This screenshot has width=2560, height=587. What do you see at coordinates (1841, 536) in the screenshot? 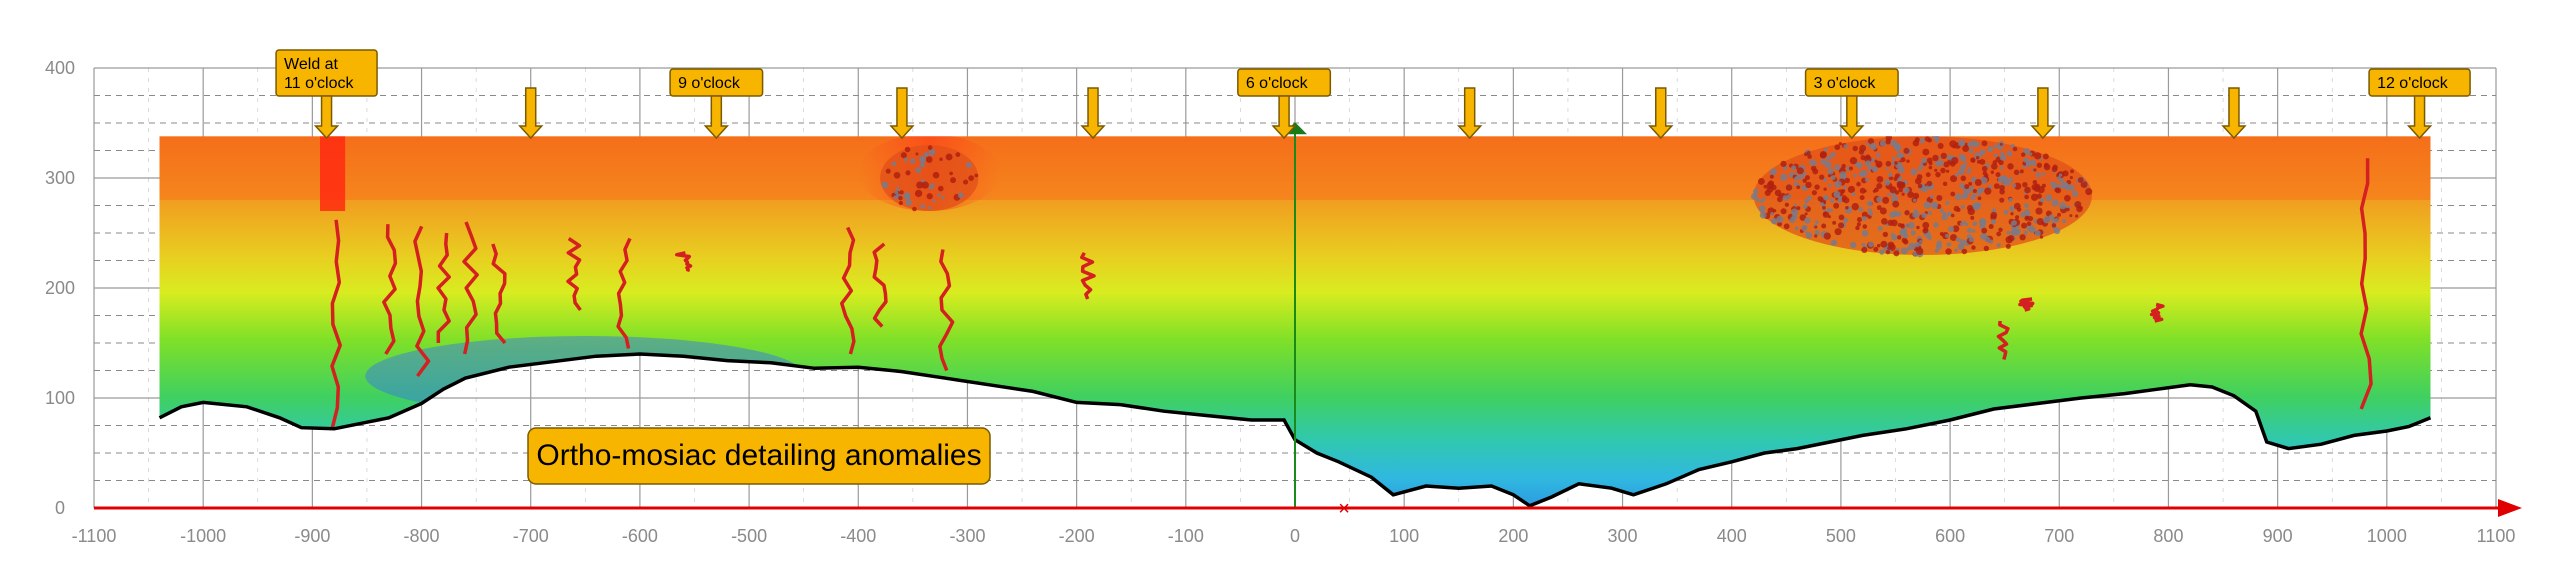
I see `x-tick-label: 500` at bounding box center [1841, 536].